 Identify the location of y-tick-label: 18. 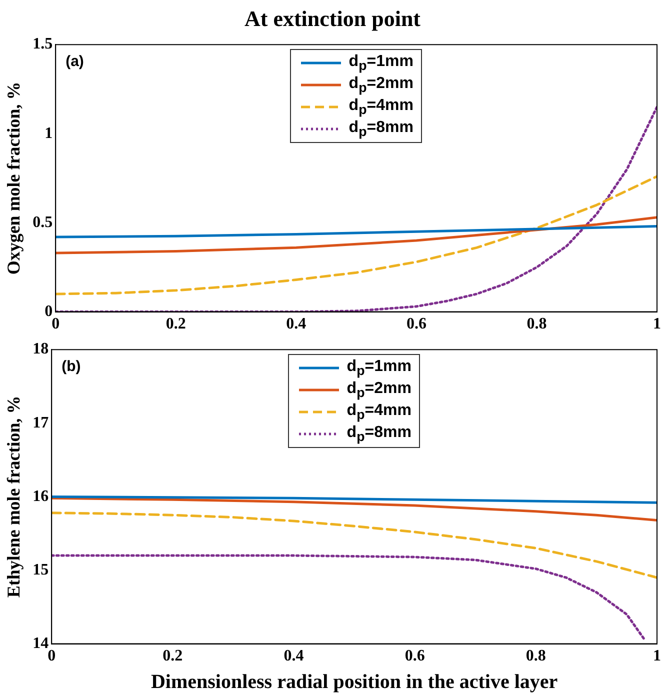
(40, 349).